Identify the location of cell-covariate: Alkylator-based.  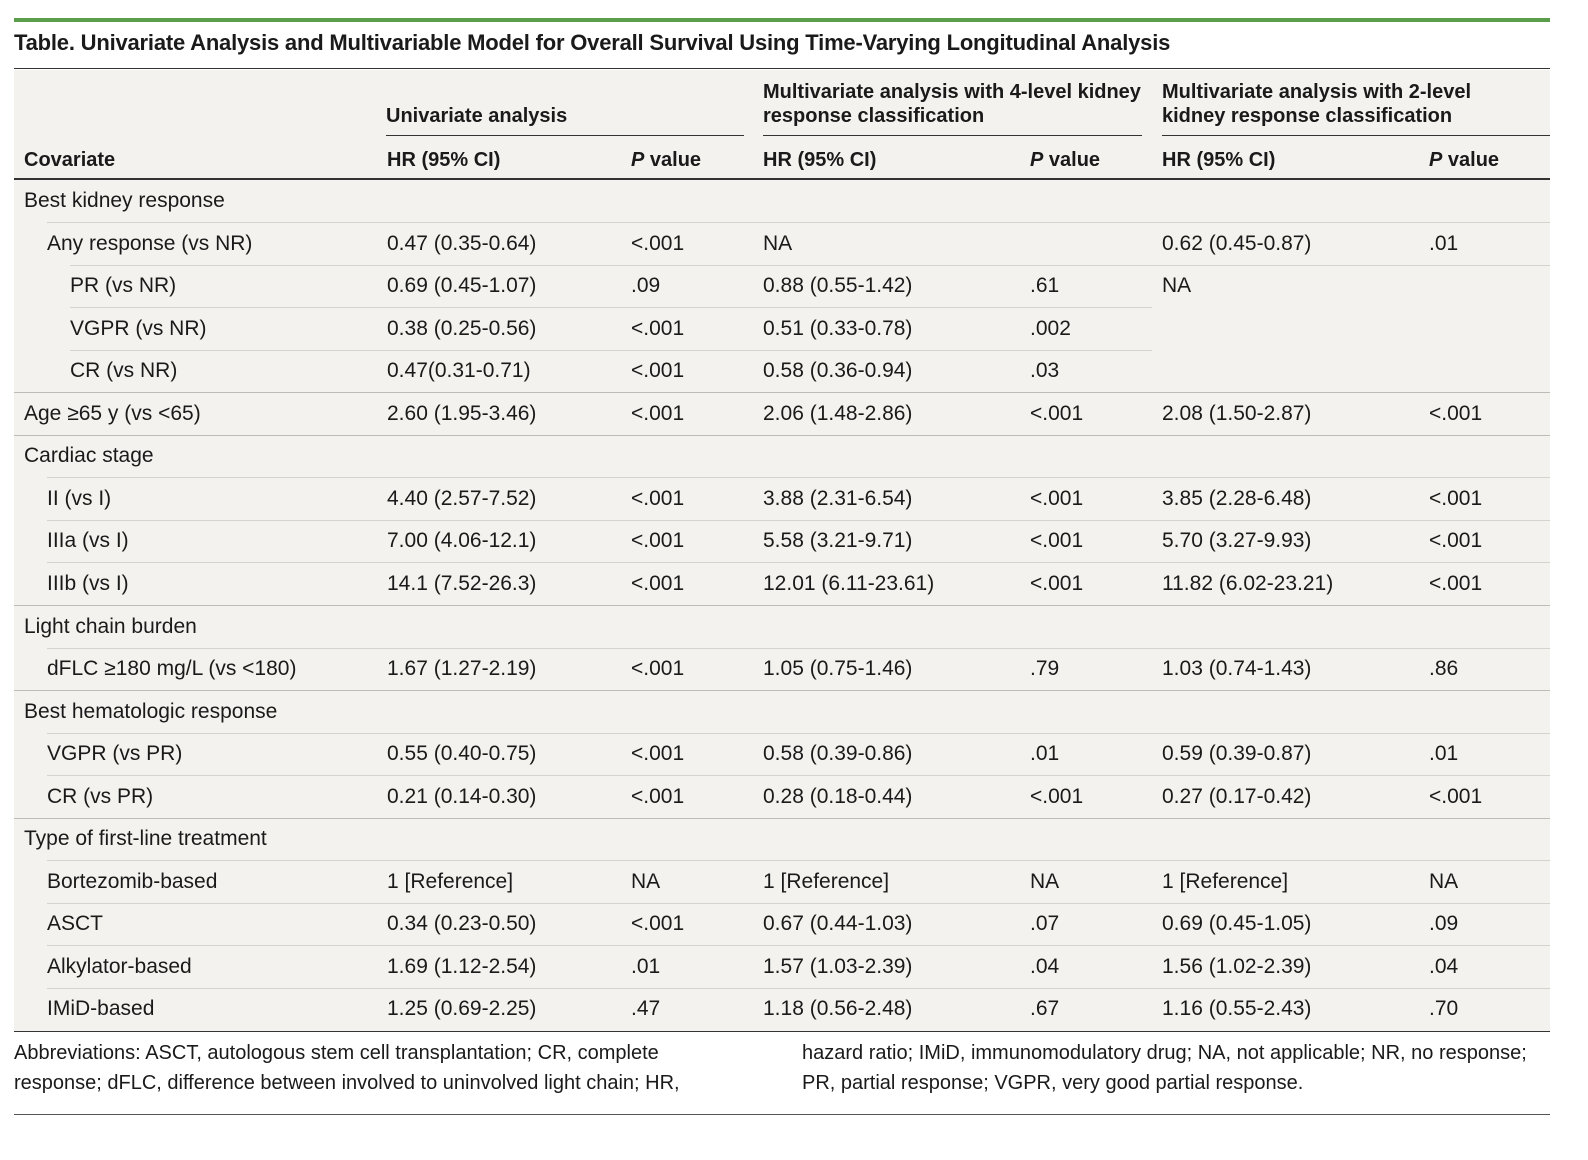
(119, 966).